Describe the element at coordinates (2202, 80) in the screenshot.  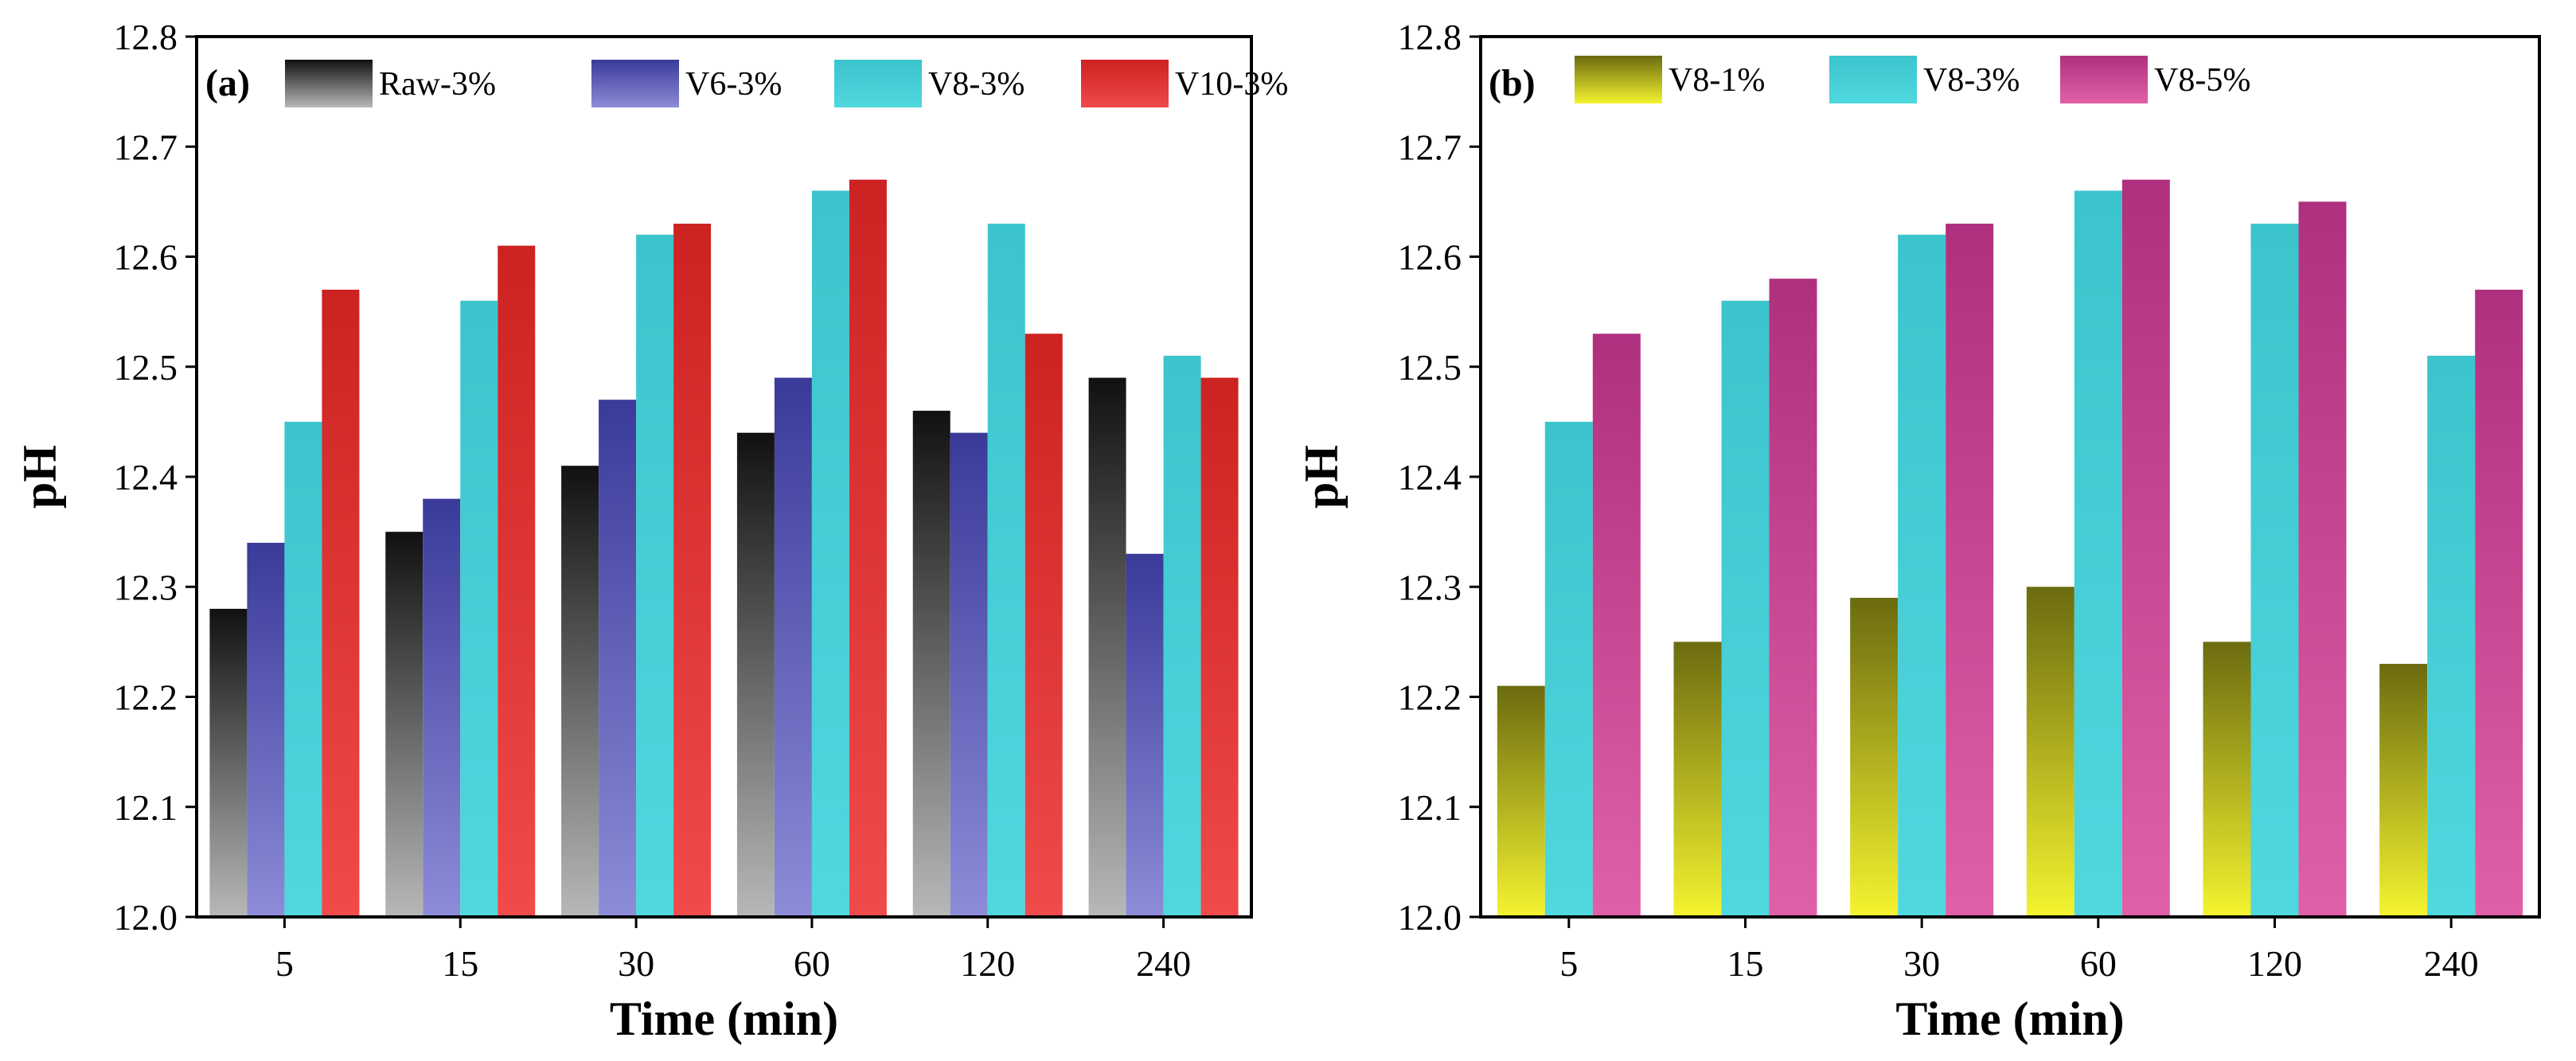
I see `legend-label-v8-5pct: V8-5%` at that location.